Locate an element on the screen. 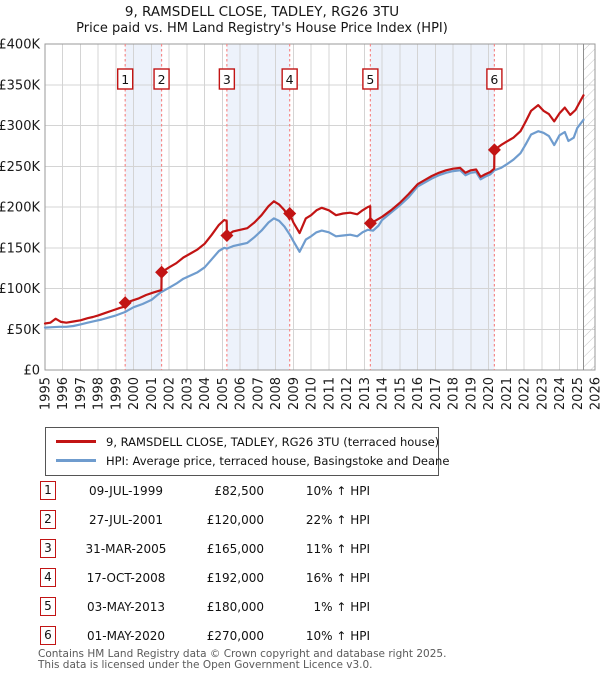  sale-marker-label-6: 6 is located at coordinates (494, 79).